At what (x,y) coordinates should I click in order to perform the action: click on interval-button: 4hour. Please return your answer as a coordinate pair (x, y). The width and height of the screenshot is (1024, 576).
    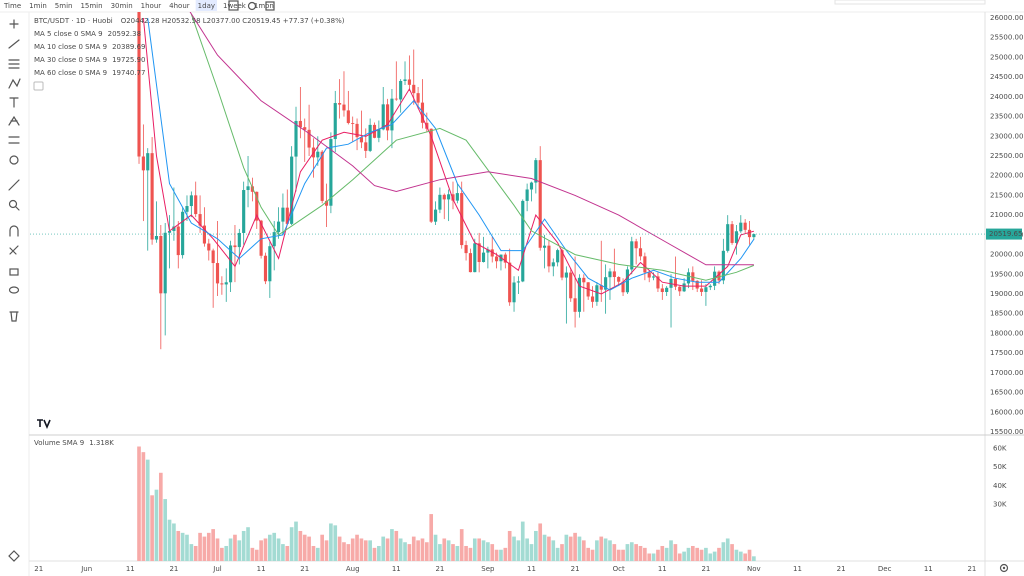
    Looking at the image, I should click on (179, 6).